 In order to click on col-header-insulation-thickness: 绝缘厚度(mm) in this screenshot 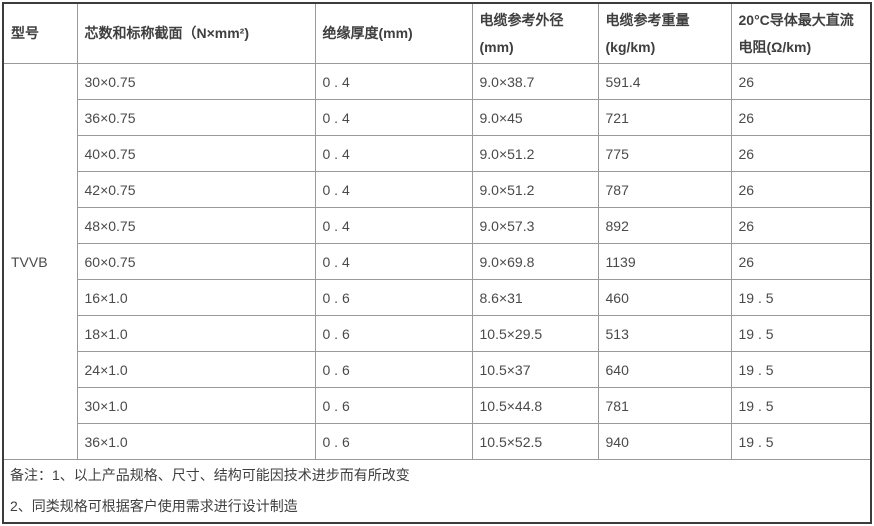, I will do `click(393, 33)`.